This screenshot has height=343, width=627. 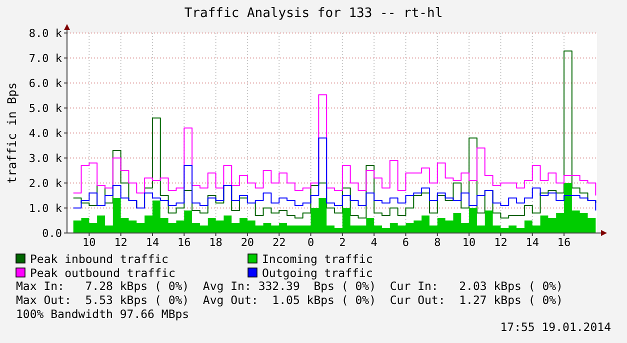 What do you see at coordinates (215, 242) in the screenshot?
I see `x-tick-label: 18` at bounding box center [215, 242].